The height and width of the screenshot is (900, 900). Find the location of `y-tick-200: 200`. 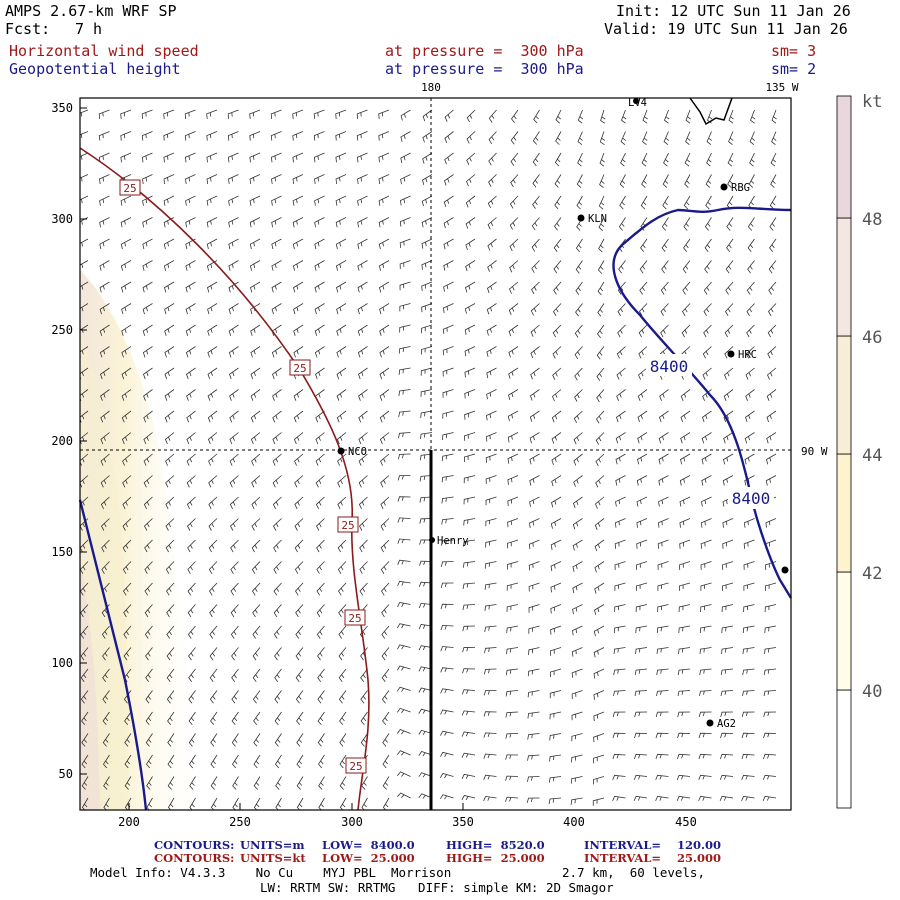

y-tick-200: 200 is located at coordinates (62, 441).